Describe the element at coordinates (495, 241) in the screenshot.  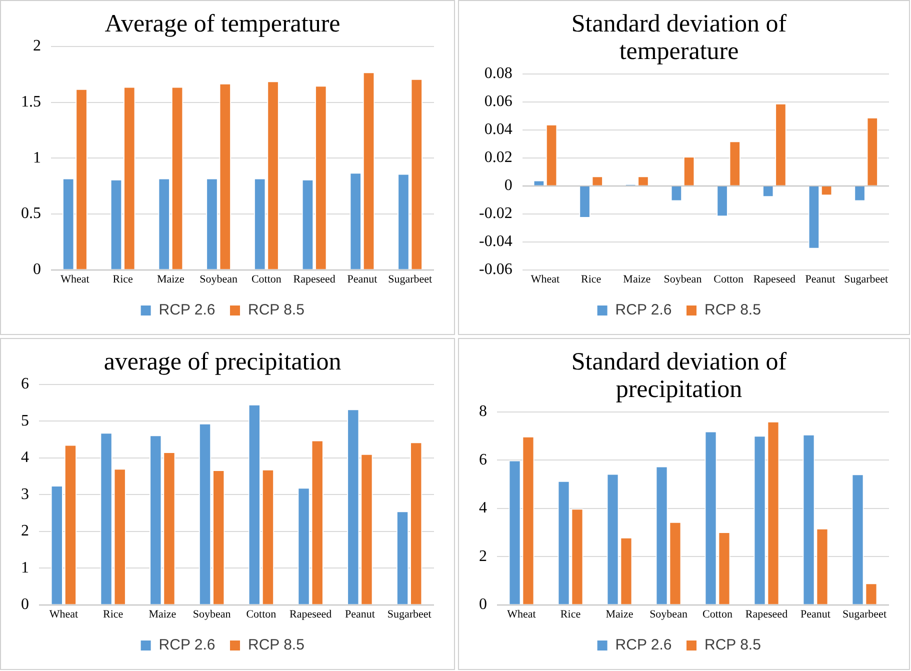
I see `y-tick-label: -0.04` at that location.